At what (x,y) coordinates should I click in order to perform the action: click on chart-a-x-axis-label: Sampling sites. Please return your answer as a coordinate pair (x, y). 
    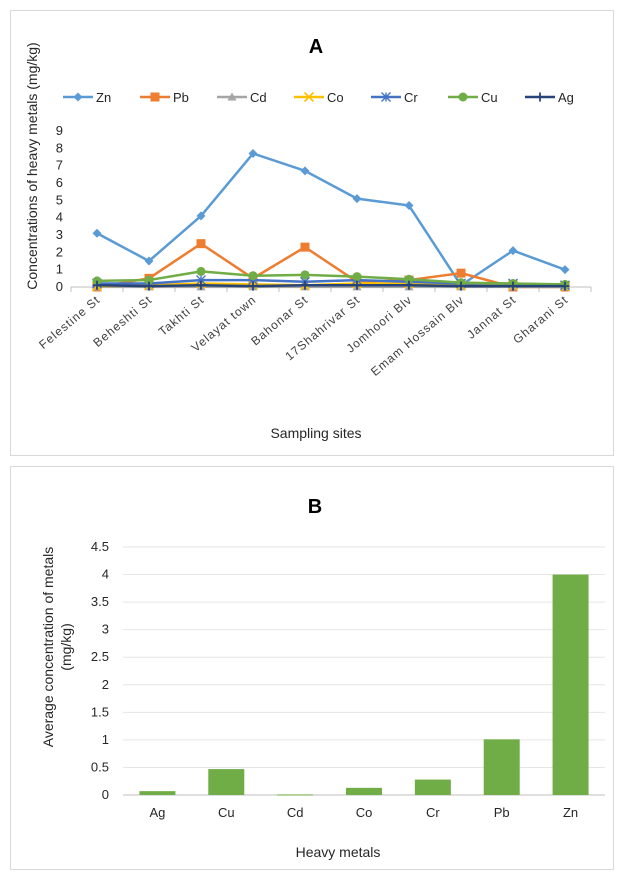
    Looking at the image, I should click on (315, 433).